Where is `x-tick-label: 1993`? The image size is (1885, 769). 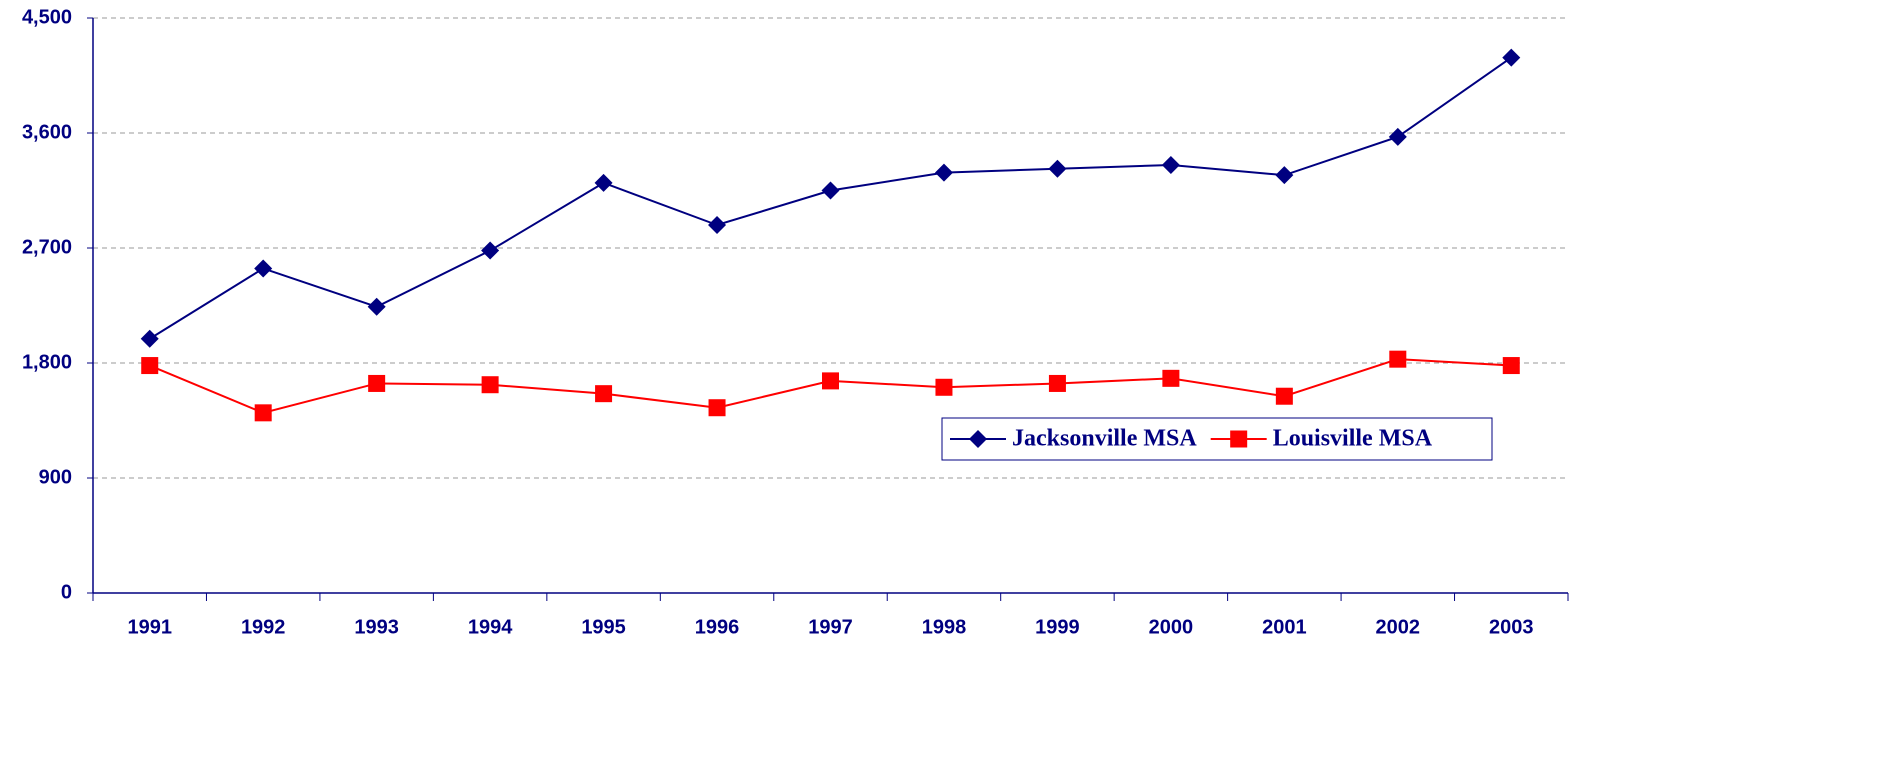 x-tick-label: 1993 is located at coordinates (376, 627).